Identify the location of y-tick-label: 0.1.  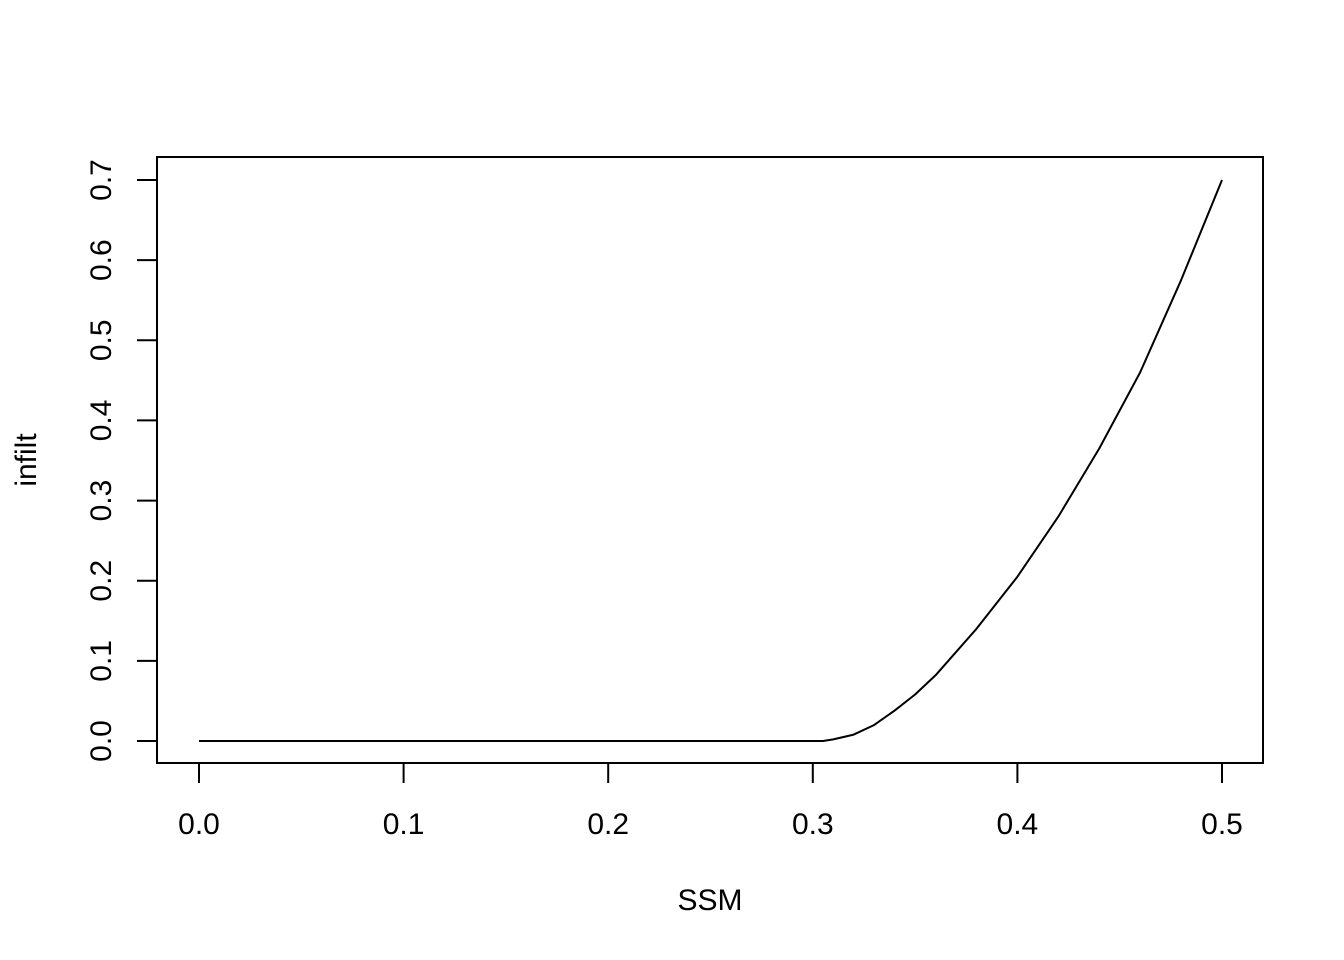
(101, 661).